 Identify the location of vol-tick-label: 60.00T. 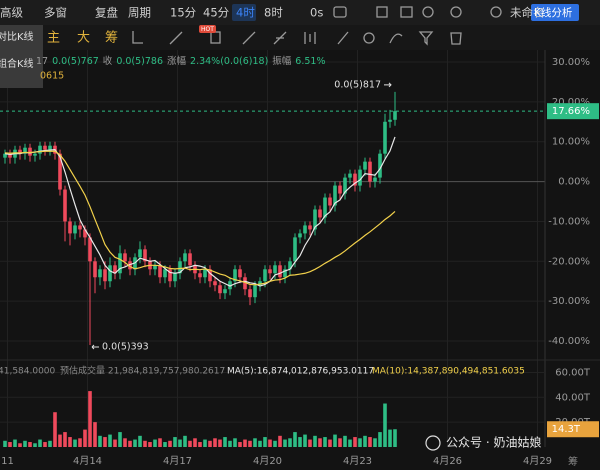
(573, 372).